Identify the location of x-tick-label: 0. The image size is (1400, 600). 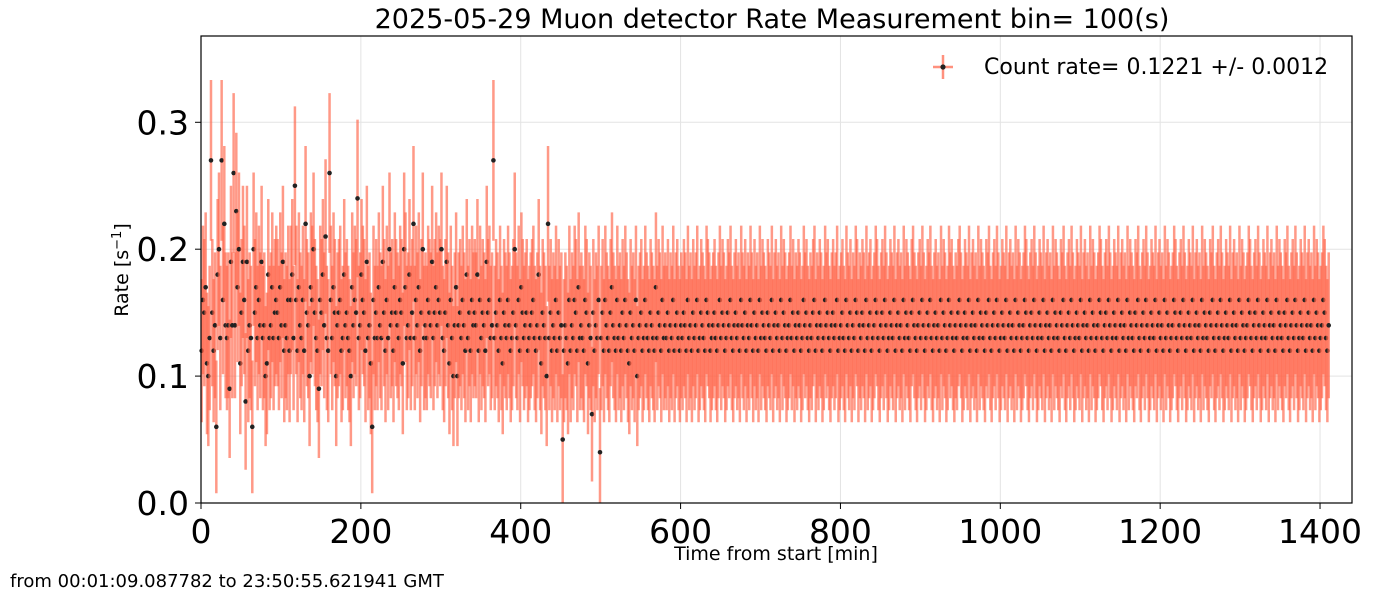
(201, 531).